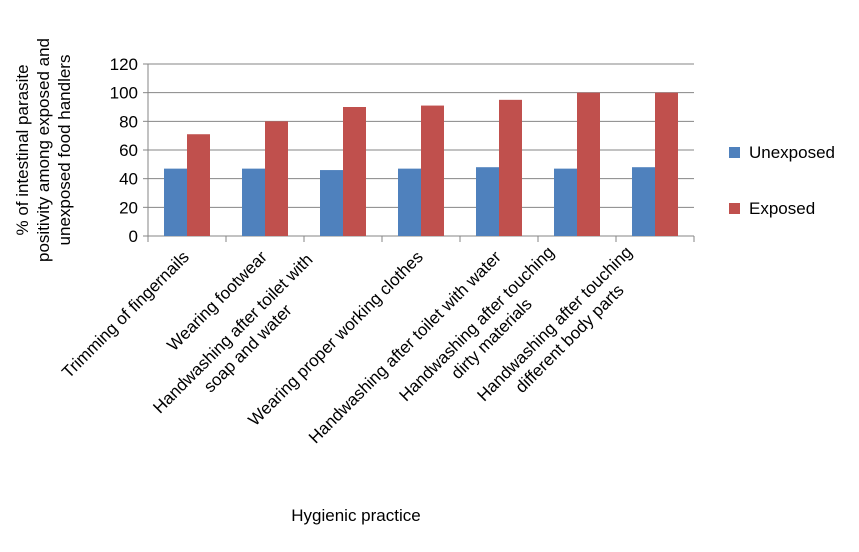 This screenshot has width=859, height=552. Describe the element at coordinates (128, 121) in the screenshot. I see `y-tick-label: 80` at that location.